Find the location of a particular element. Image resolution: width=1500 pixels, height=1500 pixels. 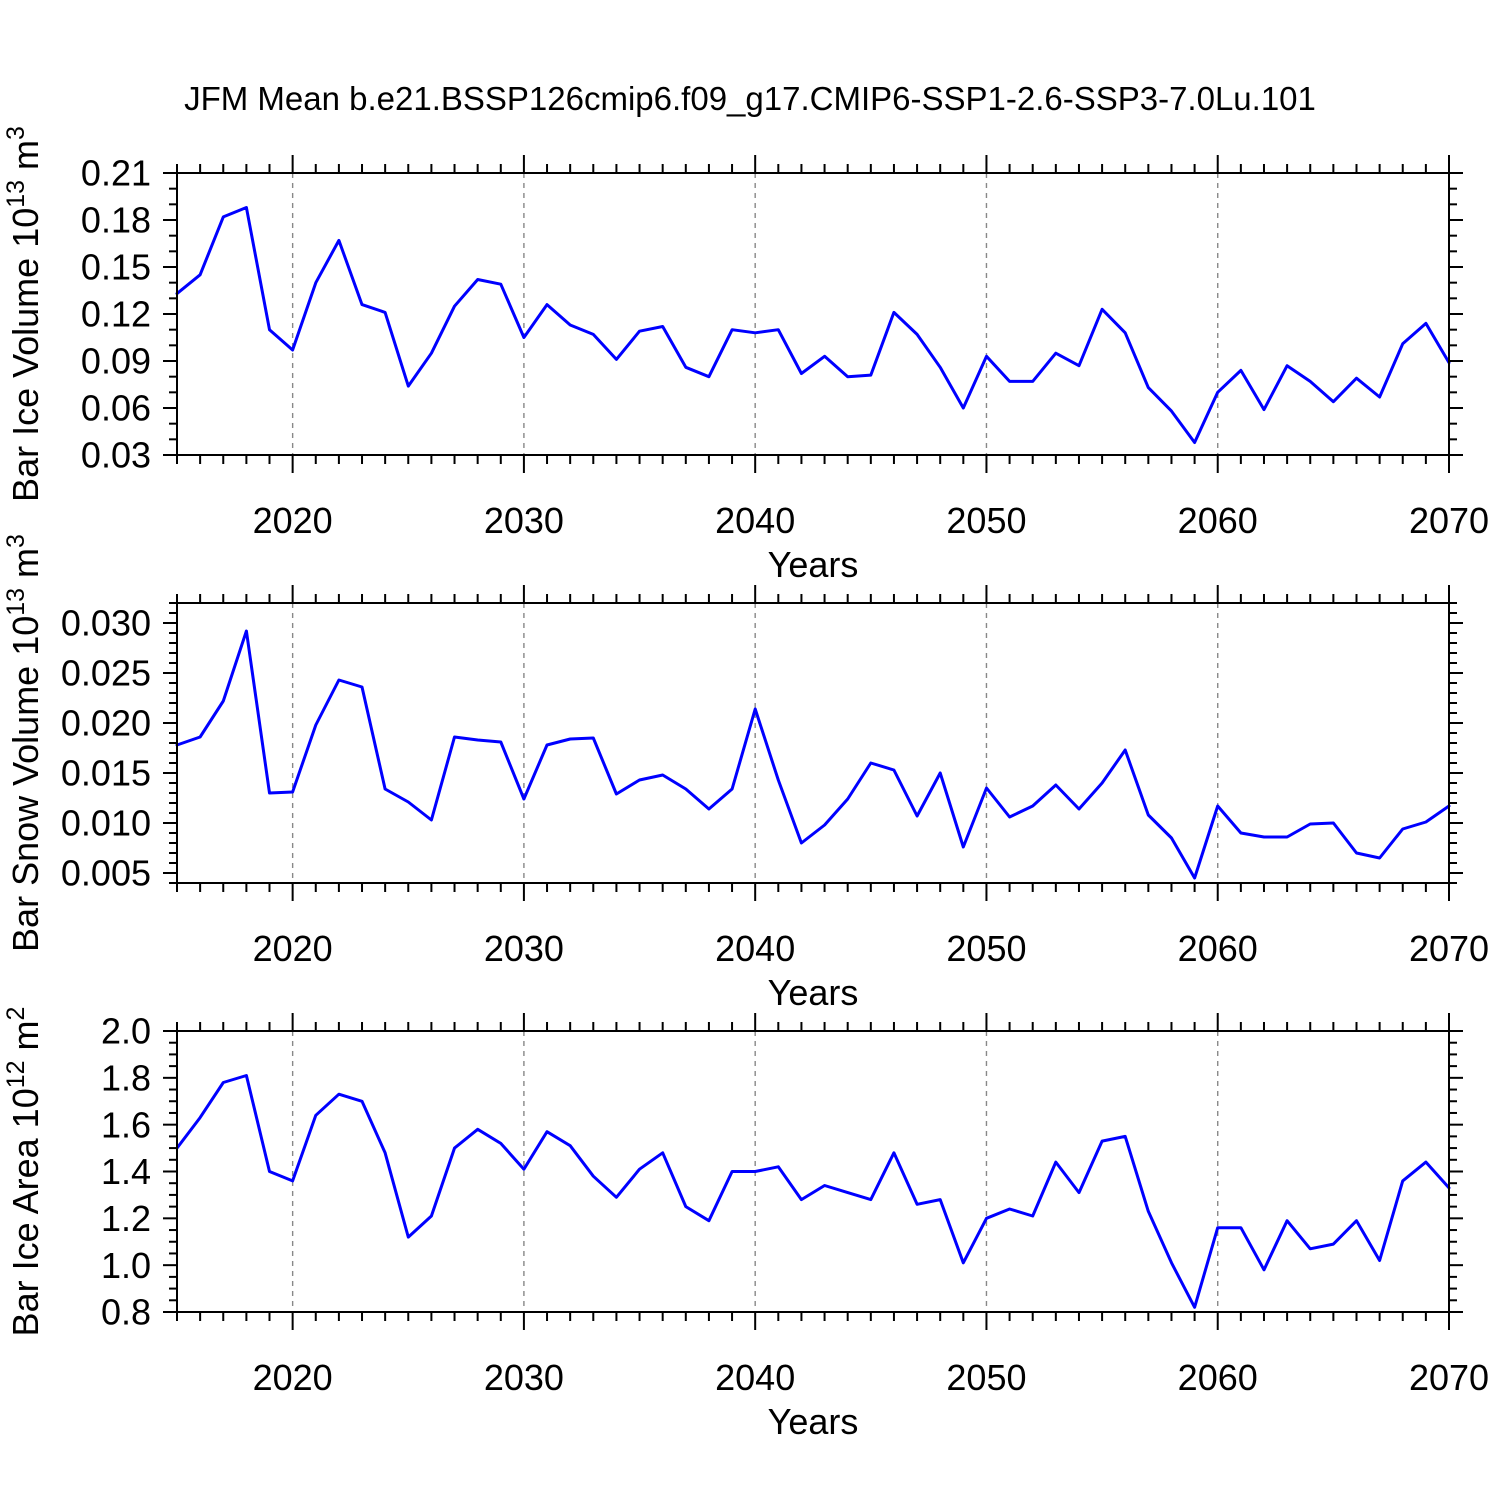

y-tick-label: 0.015 is located at coordinates (106, 773).